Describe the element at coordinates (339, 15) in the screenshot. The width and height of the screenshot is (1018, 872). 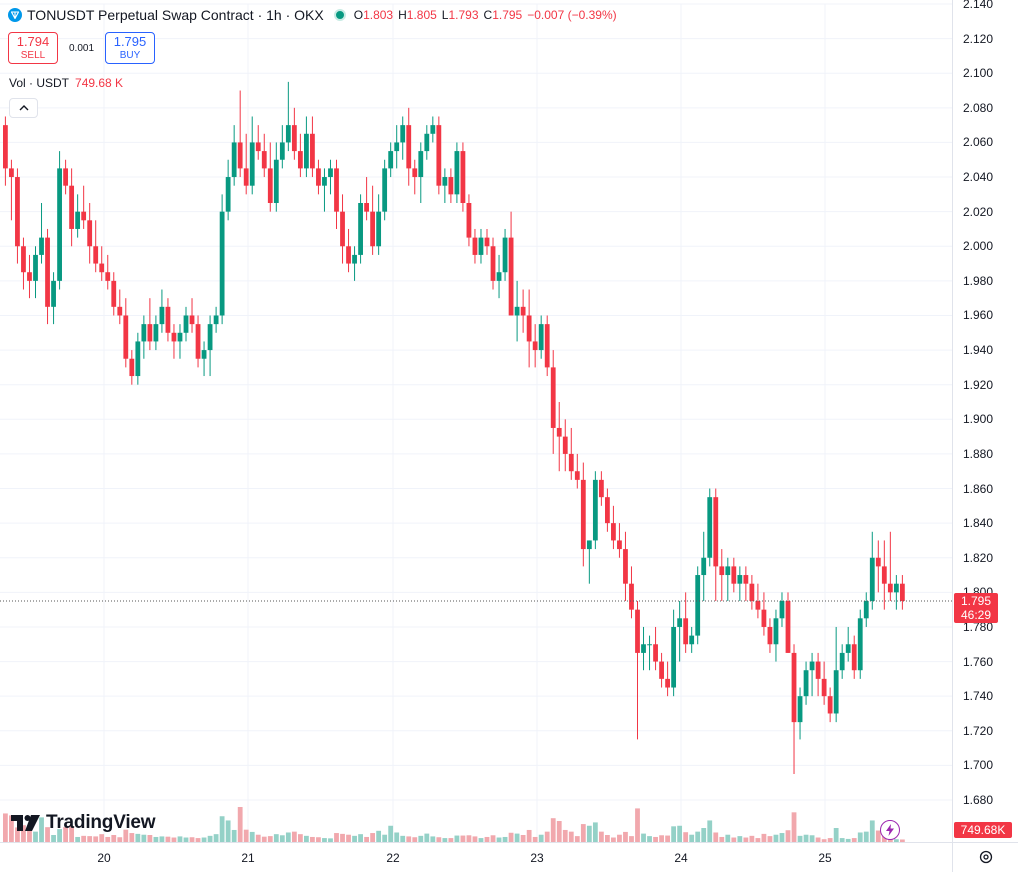
I see `eye-dot-icon` at that location.